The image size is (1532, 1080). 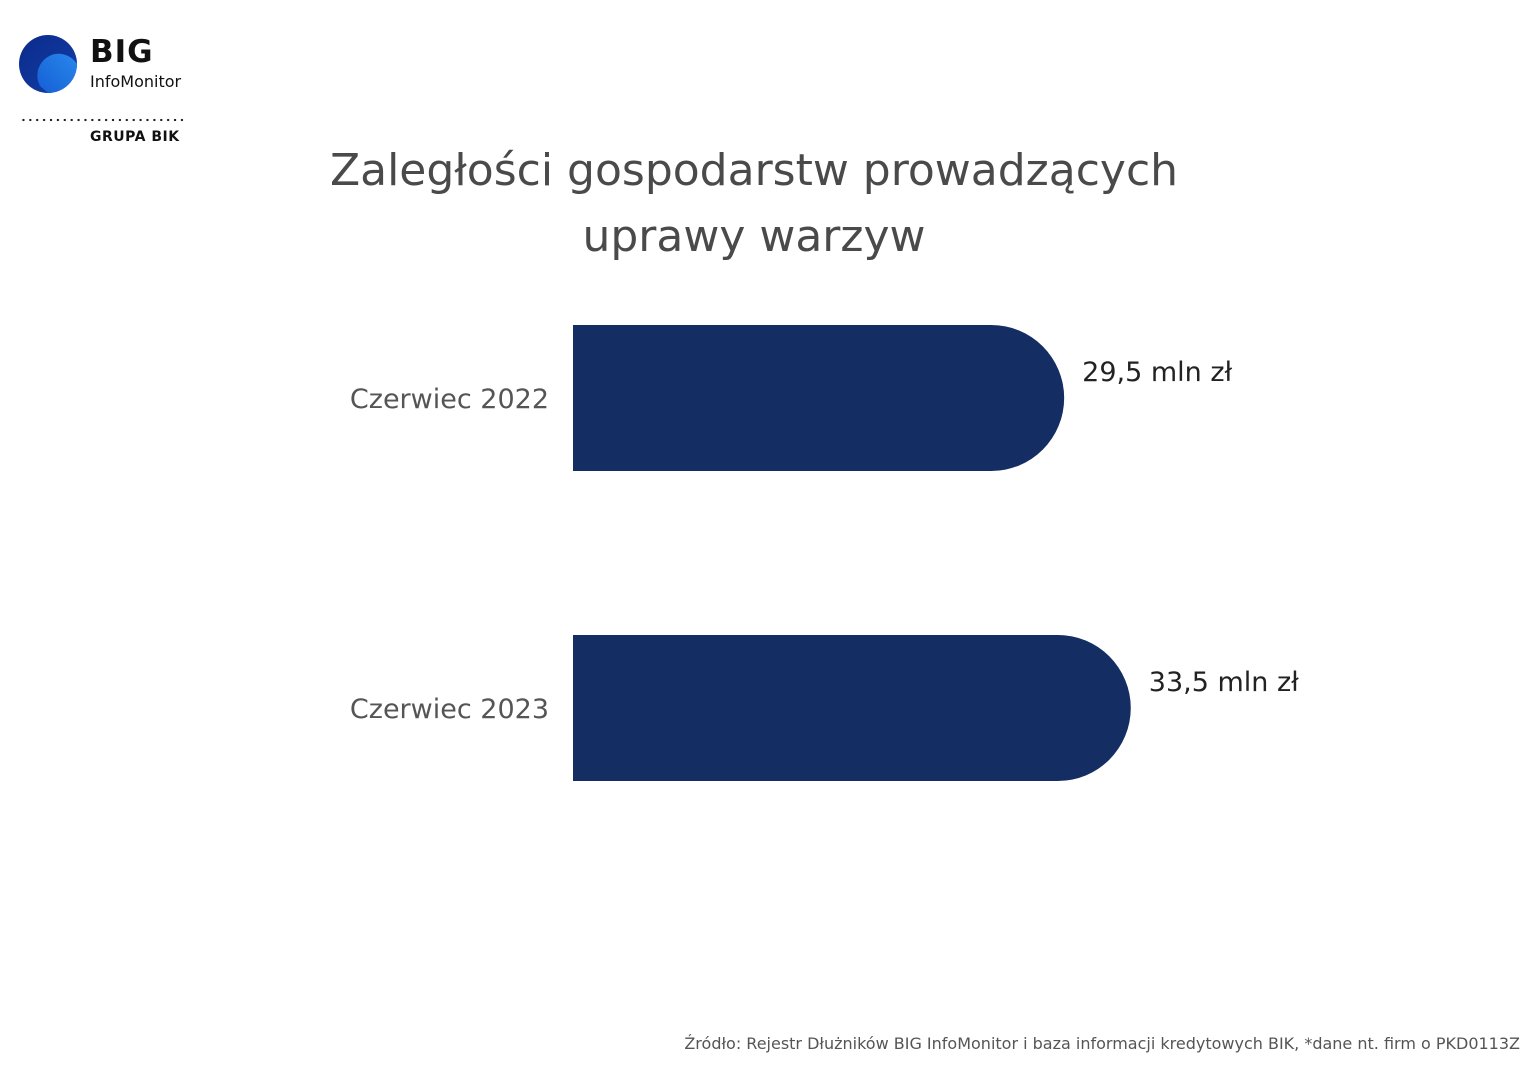 What do you see at coordinates (102, 120) in the screenshot?
I see `logo-divider` at bounding box center [102, 120].